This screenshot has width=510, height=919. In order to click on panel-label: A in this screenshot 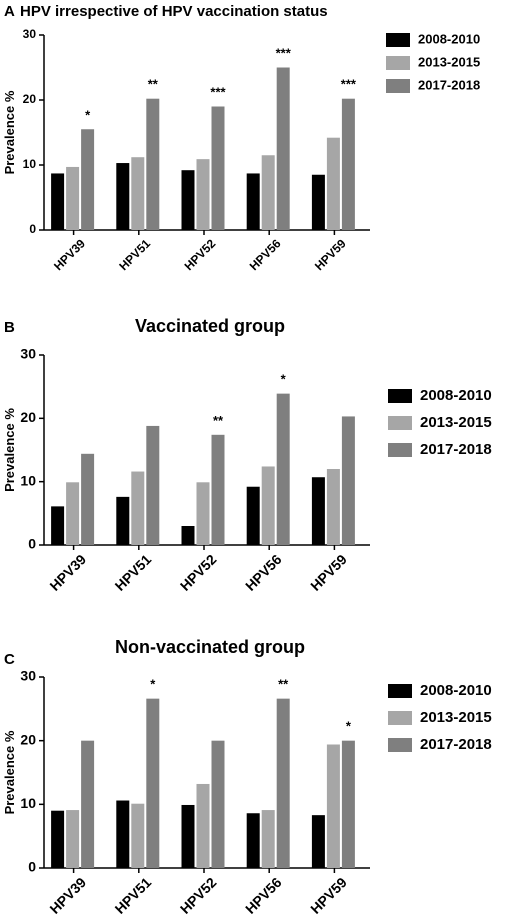, I will do `click(9, 11)`.